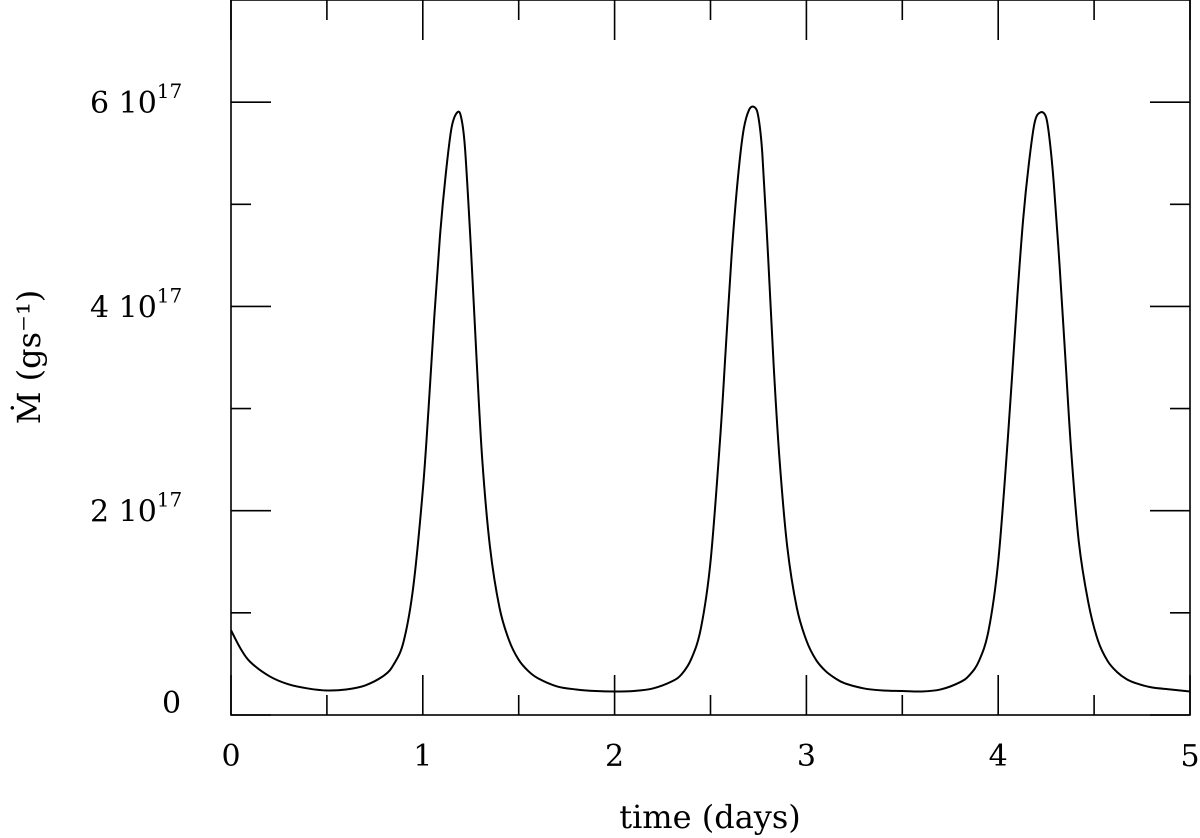 The image size is (1200, 838). I want to click on y-tick-label-base: 4 10, so click(123, 307).